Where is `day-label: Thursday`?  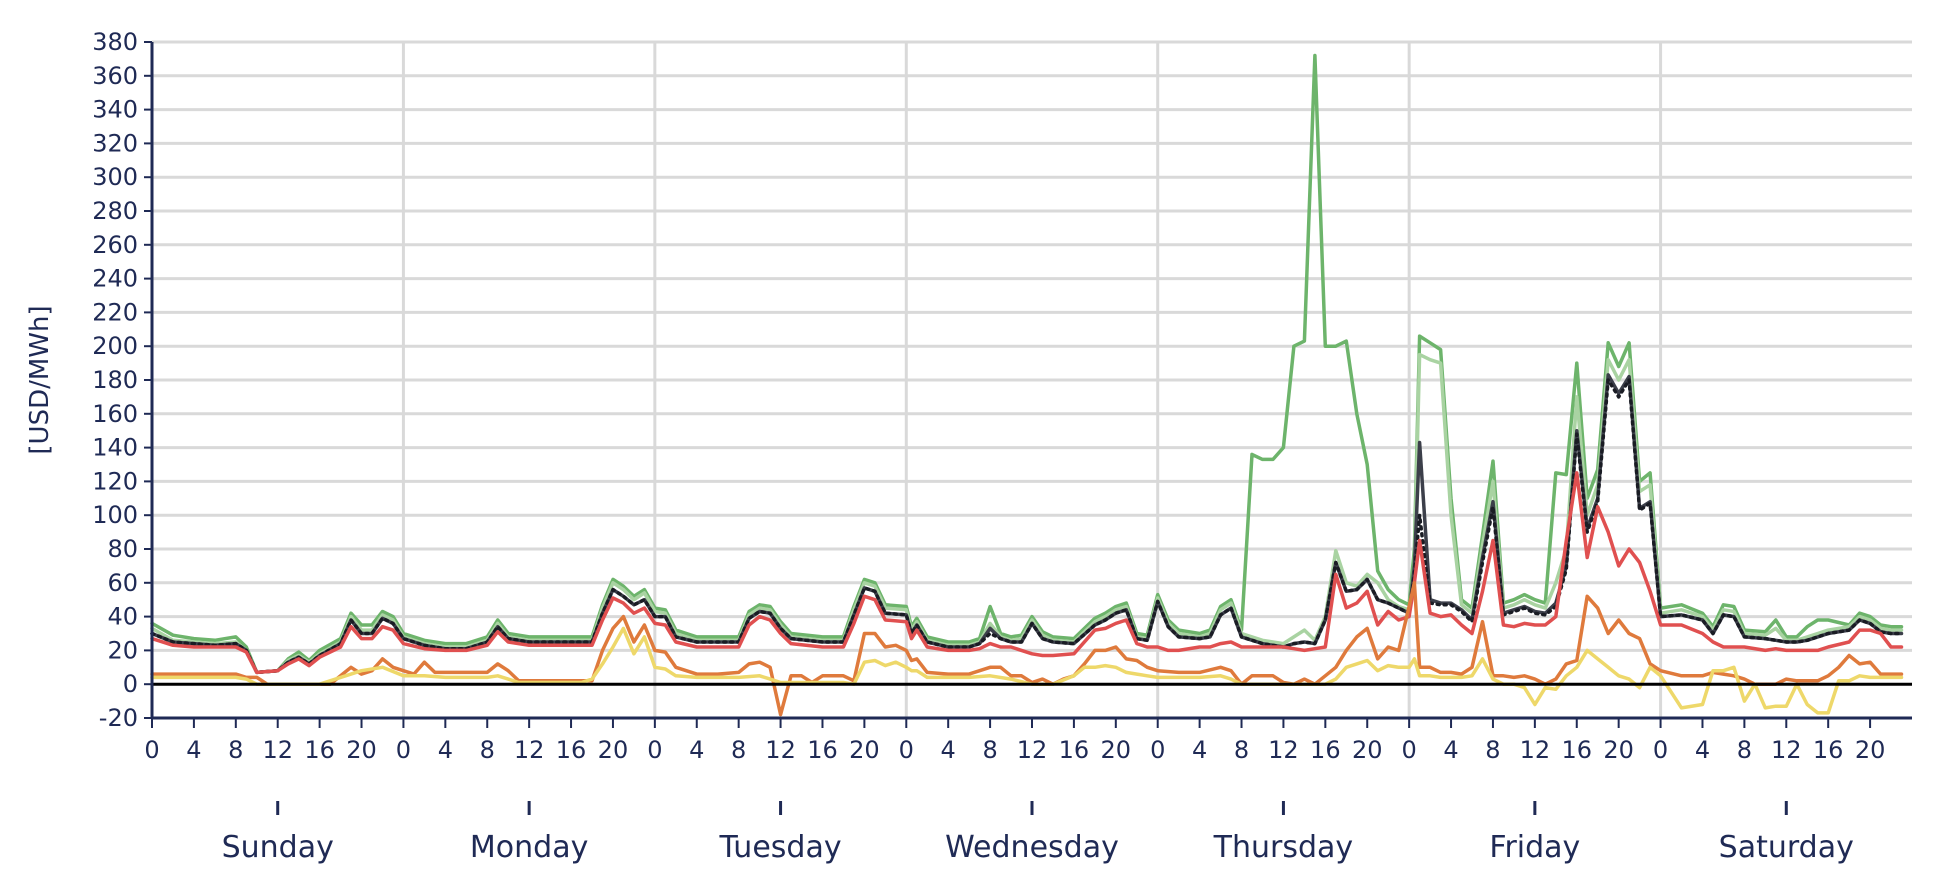 day-label: Thursday is located at coordinates (1283, 847).